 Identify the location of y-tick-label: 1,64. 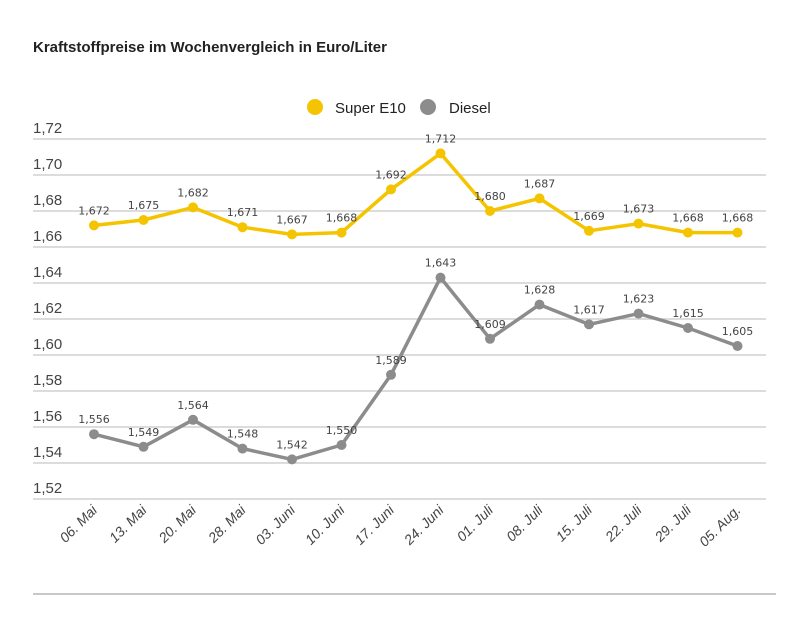
(47, 272).